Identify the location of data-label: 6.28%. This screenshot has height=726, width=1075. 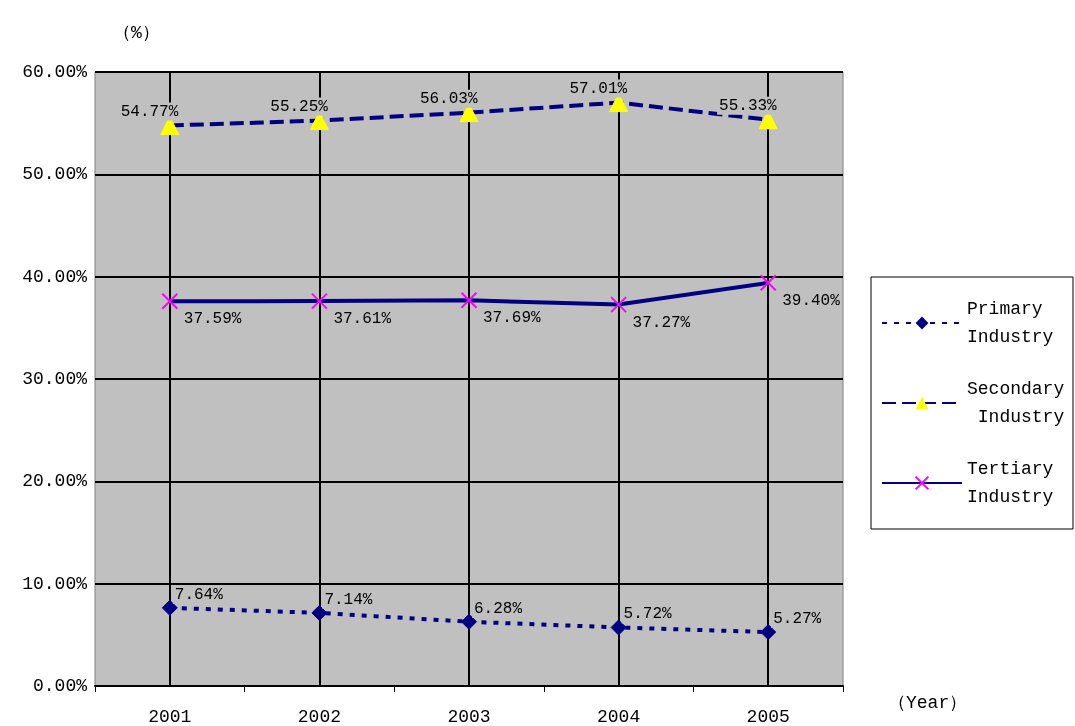
(498, 608).